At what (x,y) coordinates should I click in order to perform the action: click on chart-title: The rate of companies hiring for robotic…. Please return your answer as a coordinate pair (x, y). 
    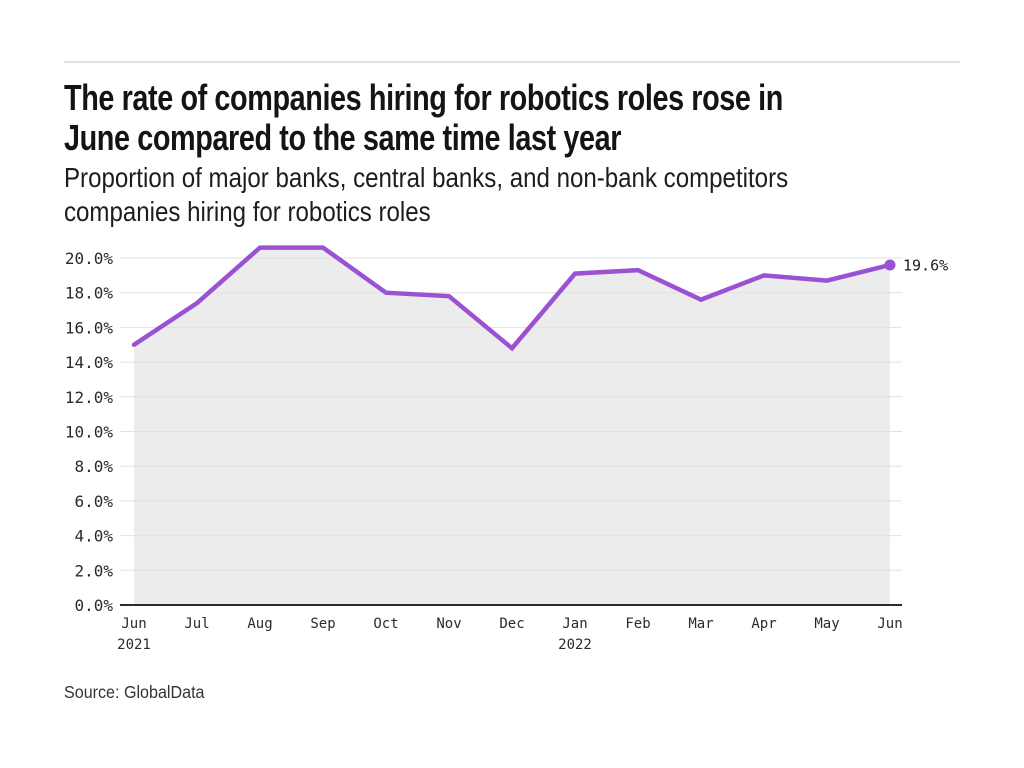
    Looking at the image, I should click on (499, 118).